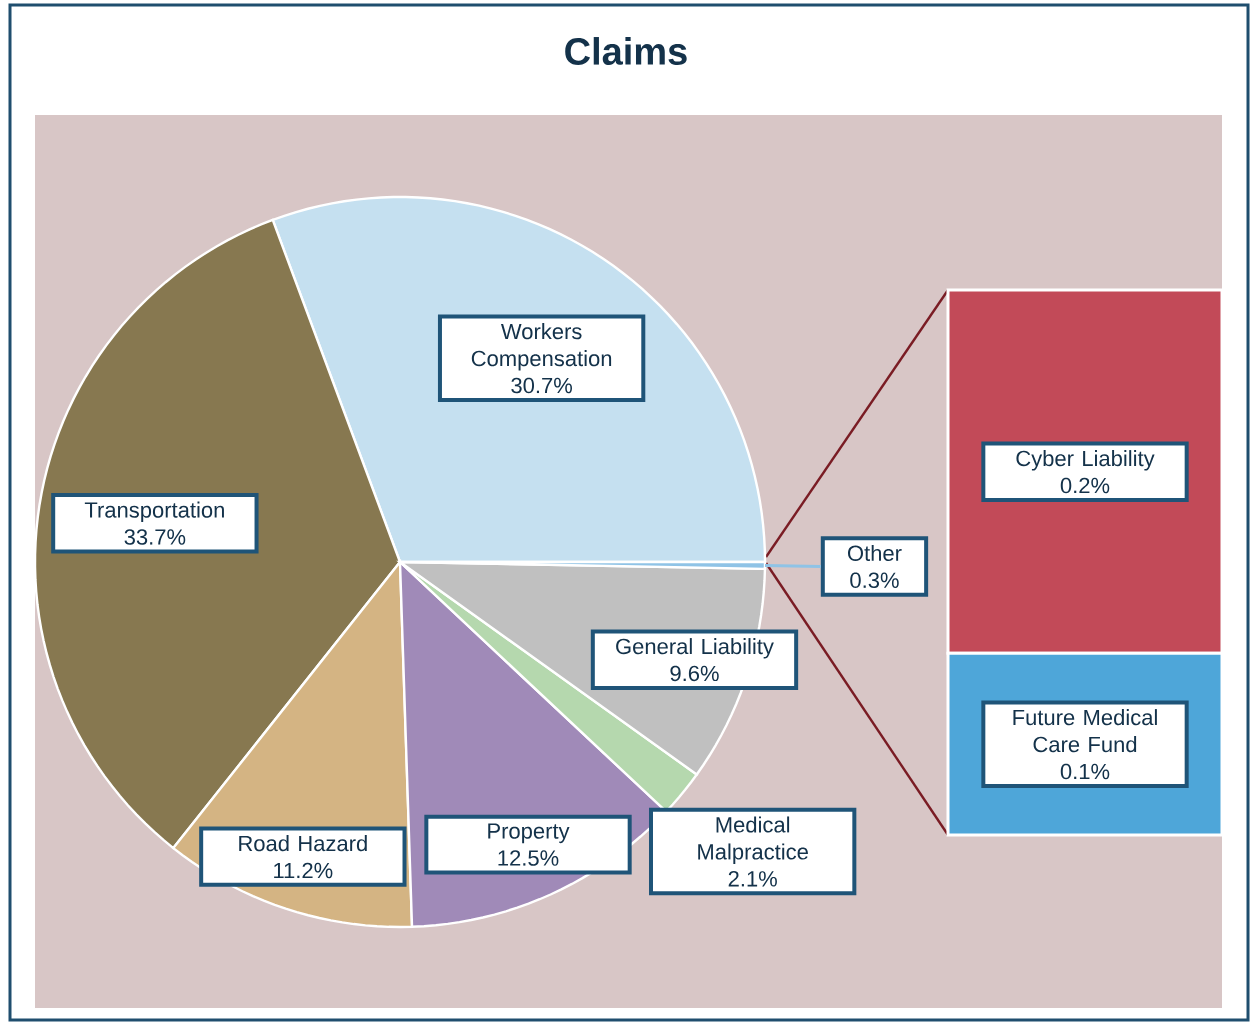  I want to click on legend-label: Other, so click(875, 553).